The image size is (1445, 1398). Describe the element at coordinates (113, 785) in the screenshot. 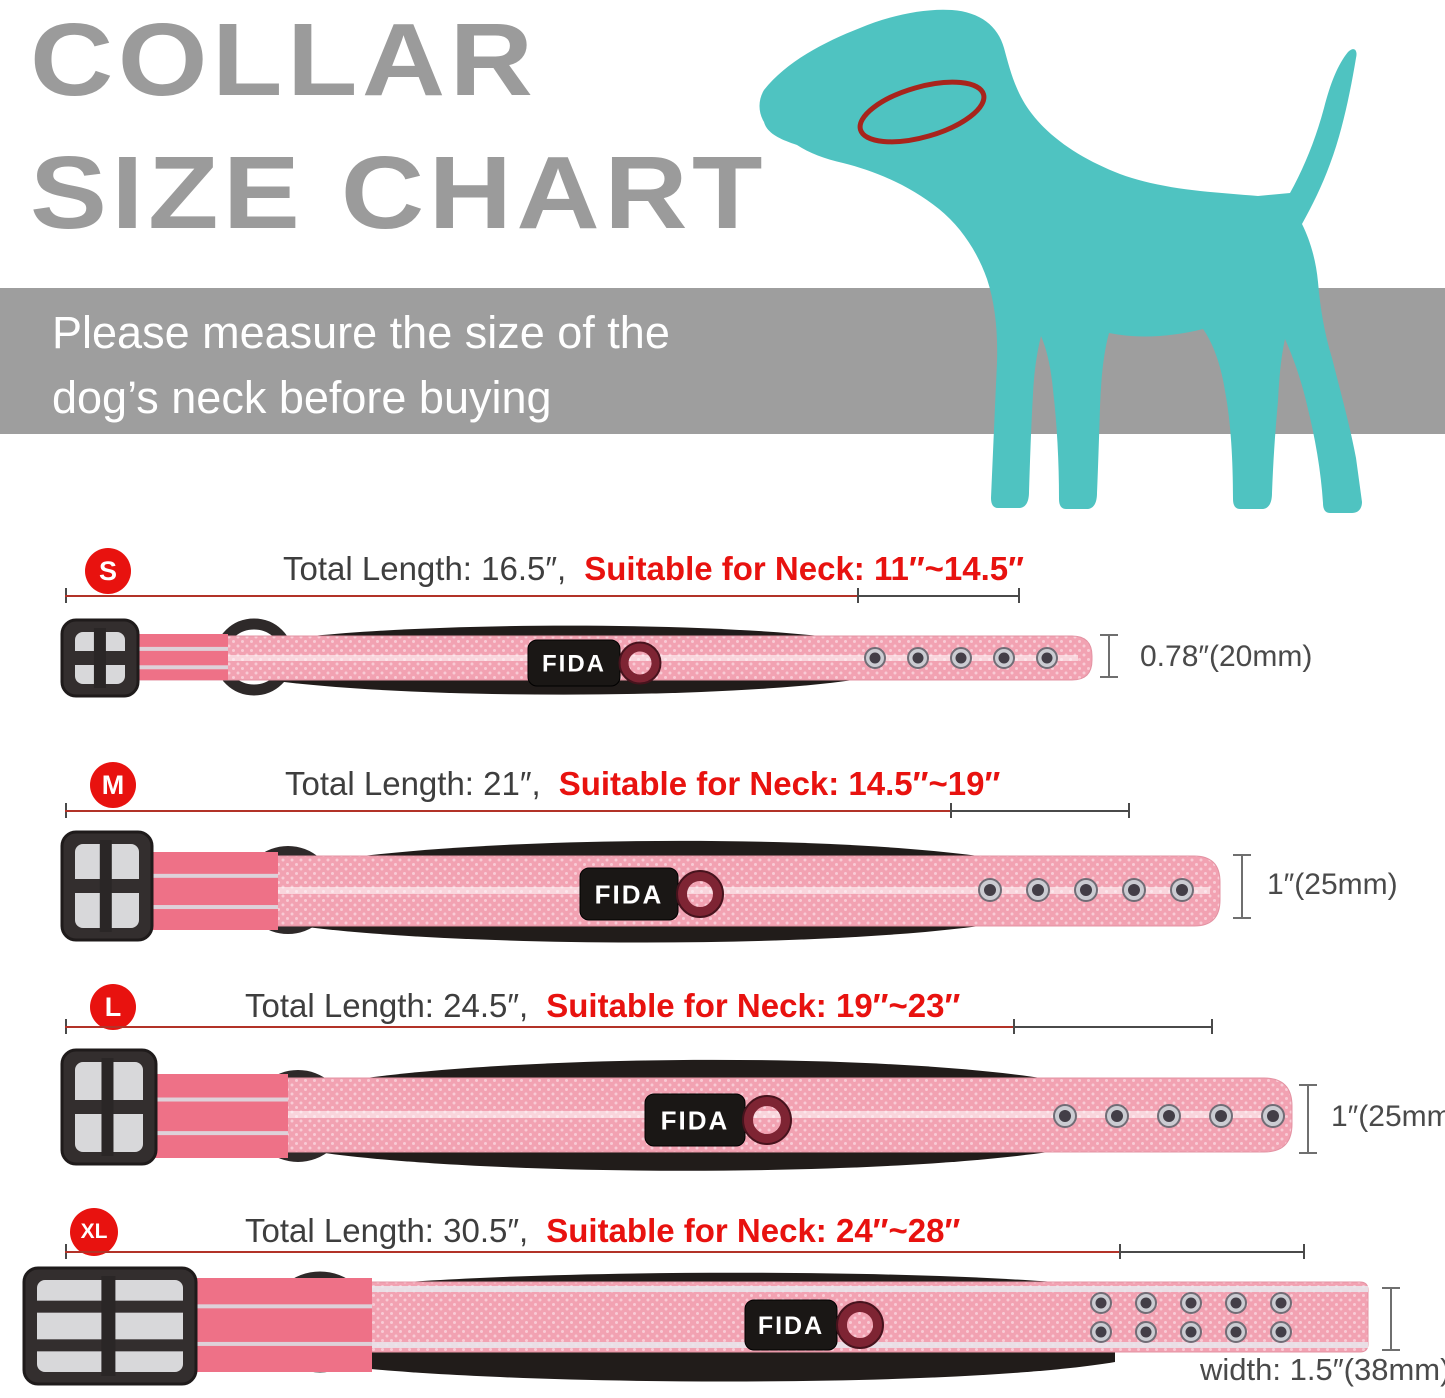

I see `size-badge-m: M` at that location.